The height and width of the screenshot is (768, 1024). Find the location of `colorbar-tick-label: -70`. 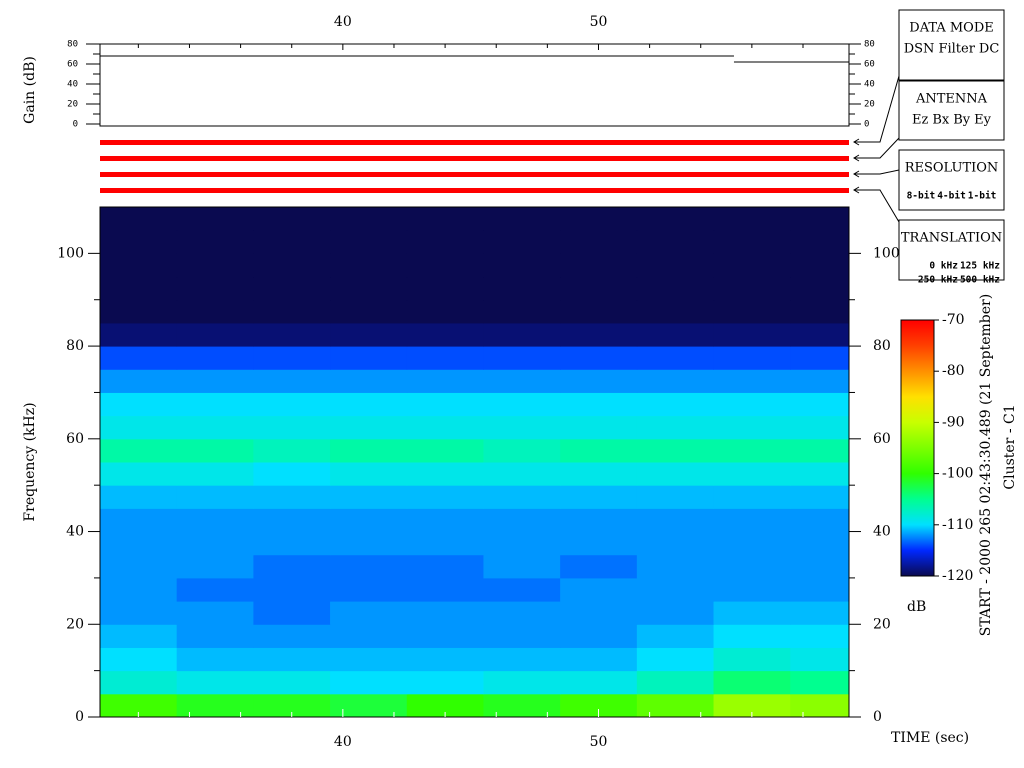

colorbar-tick-label: -70 is located at coordinates (953, 320).